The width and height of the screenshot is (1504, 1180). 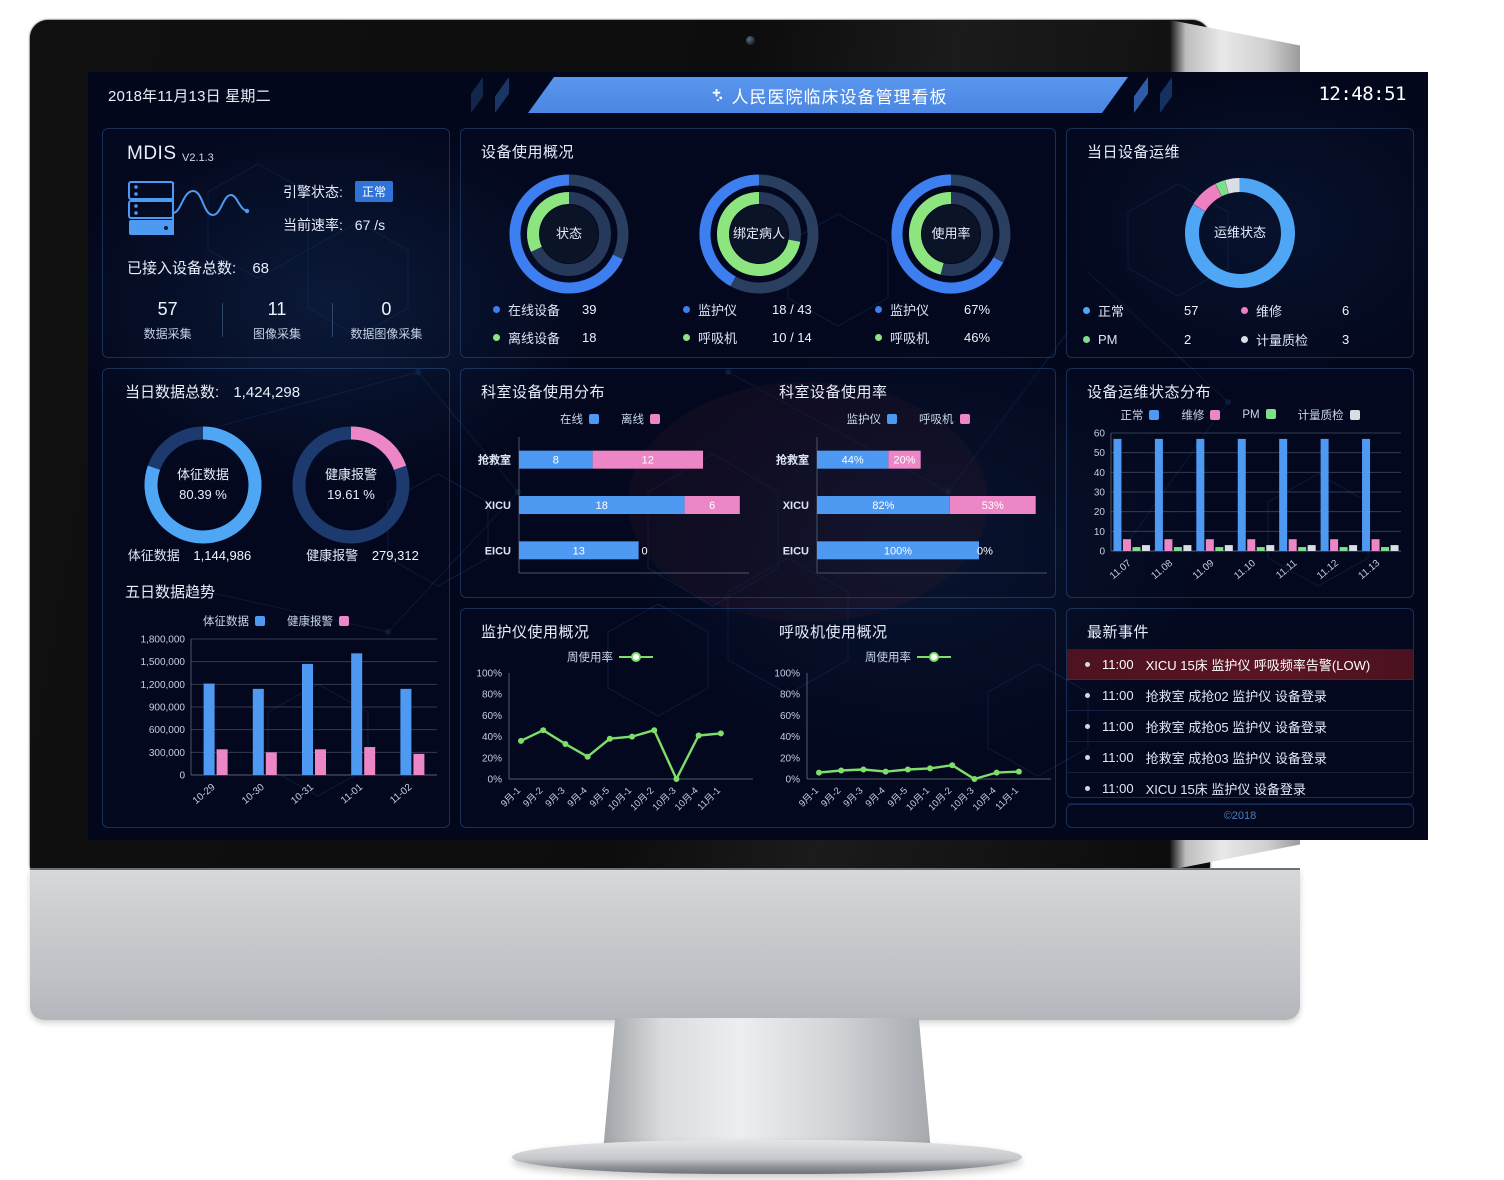 I want to click on current-rate-value: 67 /s, so click(x=370, y=225).